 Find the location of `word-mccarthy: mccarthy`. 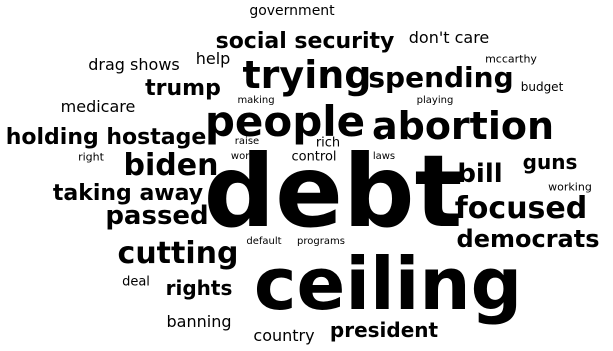

word-mccarthy: mccarthy is located at coordinates (511, 59).